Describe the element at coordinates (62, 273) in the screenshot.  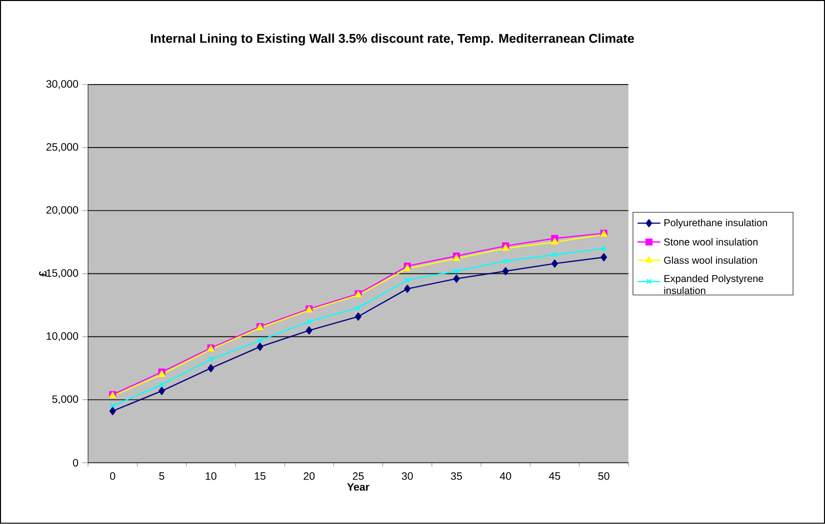
I see `y-tick-label: 15,000` at that location.